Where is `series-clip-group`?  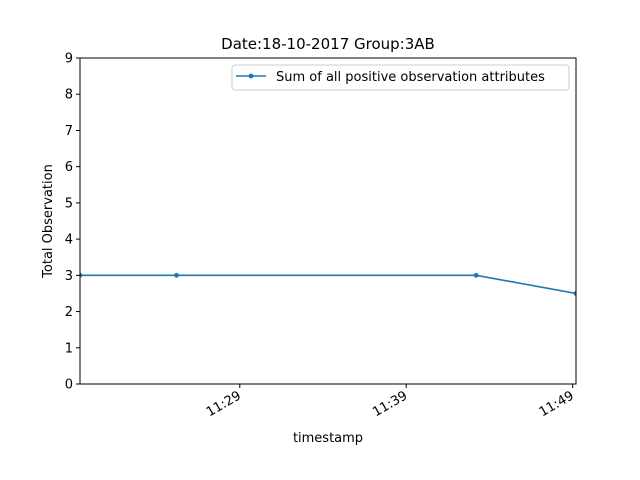 series-clip-group is located at coordinates (328, 284).